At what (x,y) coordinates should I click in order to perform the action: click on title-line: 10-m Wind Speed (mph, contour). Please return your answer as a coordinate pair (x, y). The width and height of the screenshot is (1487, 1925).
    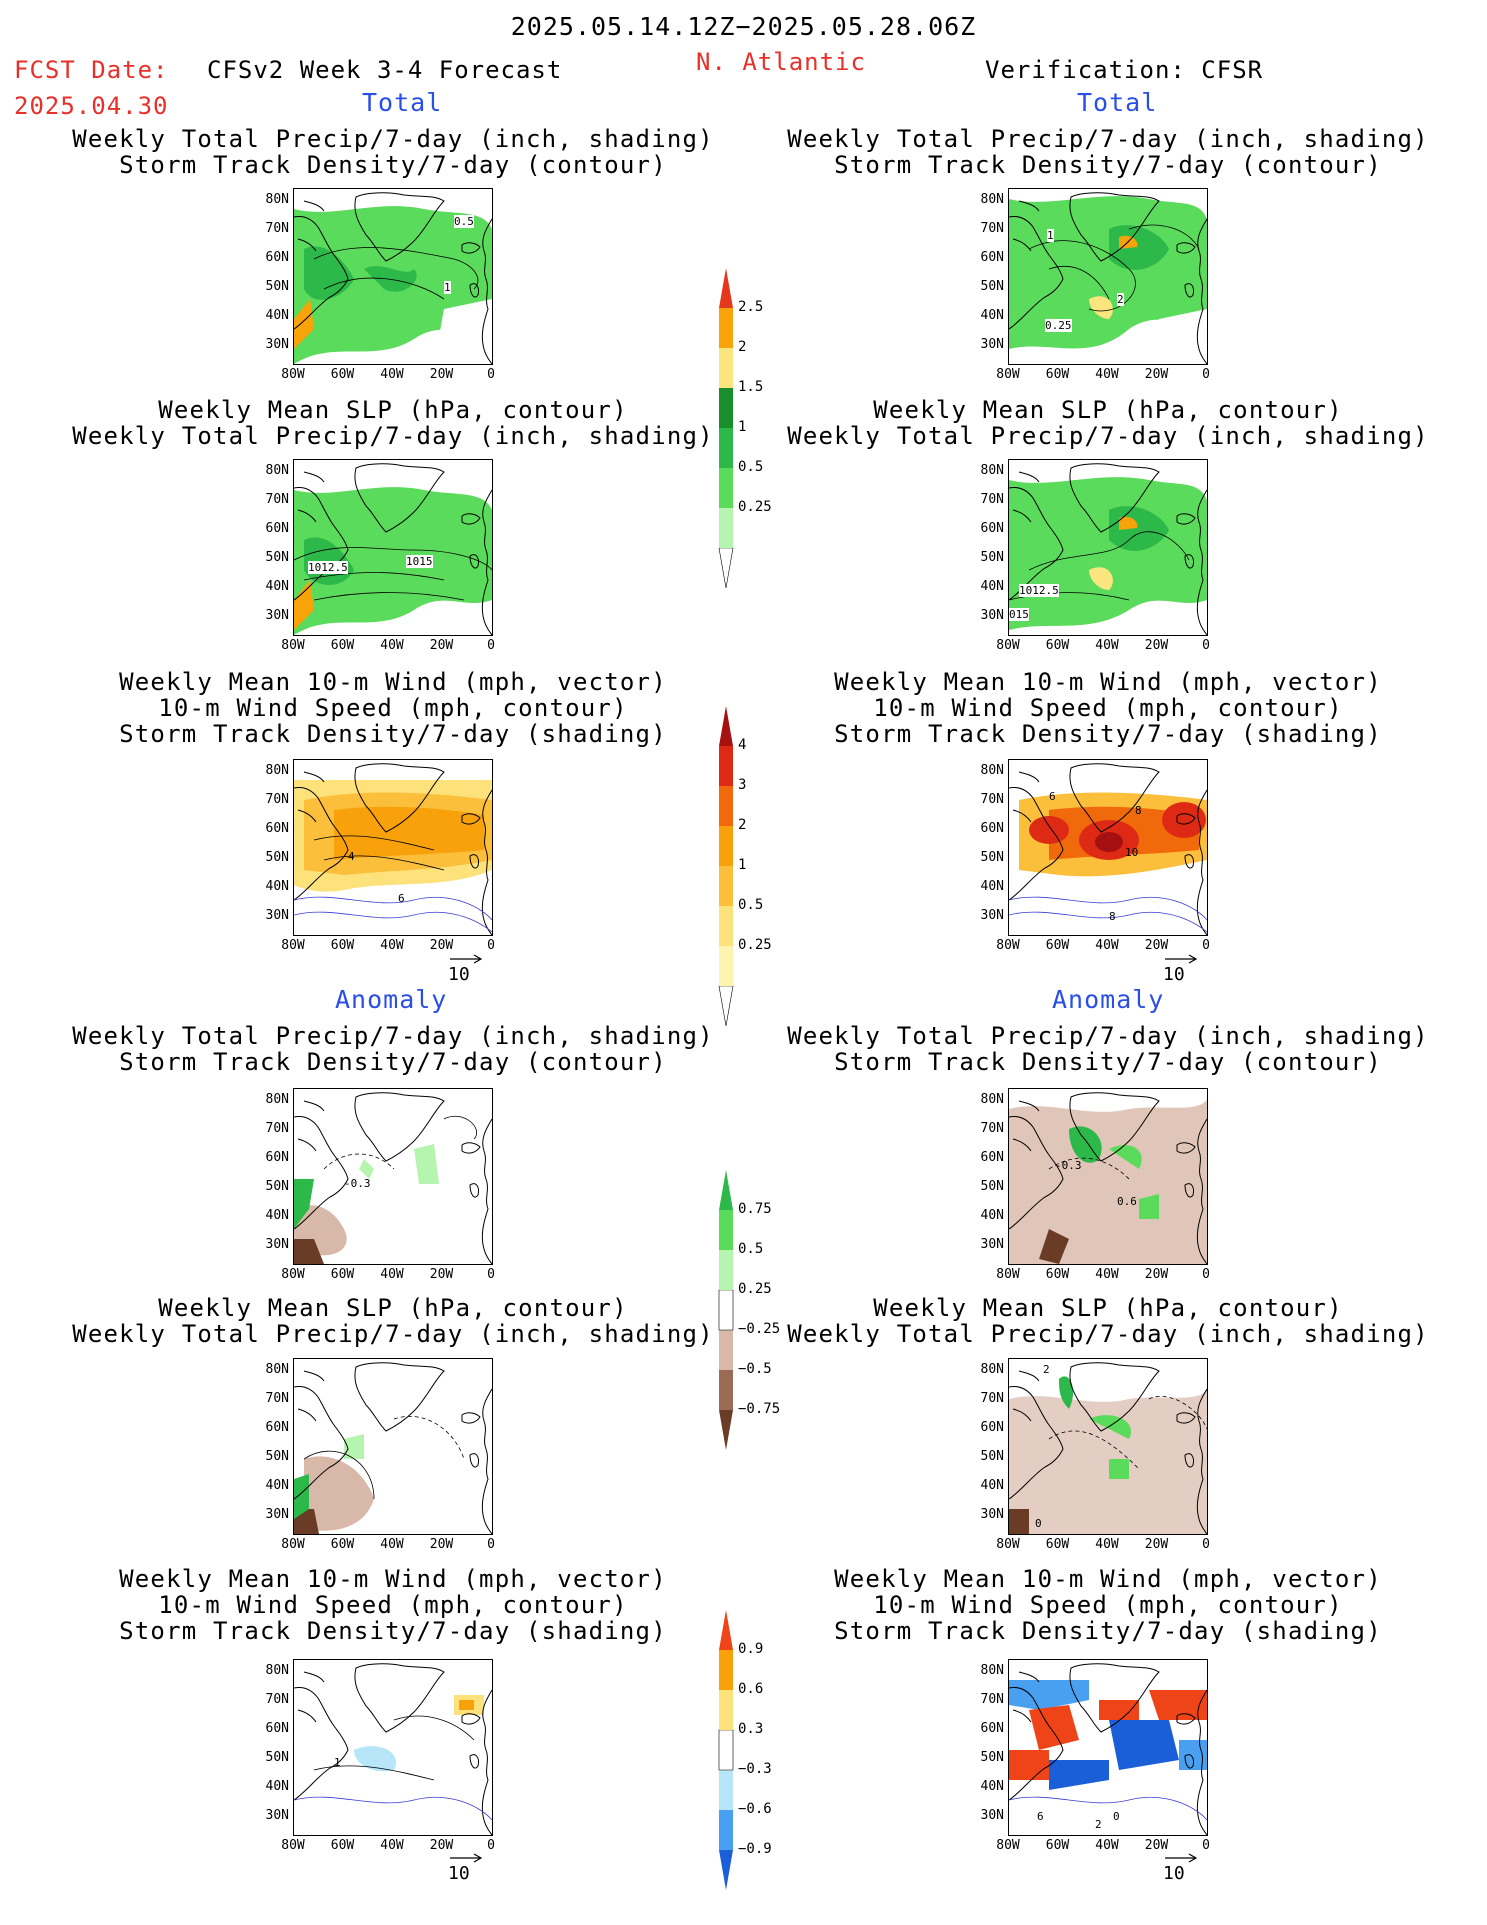
    Looking at the image, I should click on (1108, 708).